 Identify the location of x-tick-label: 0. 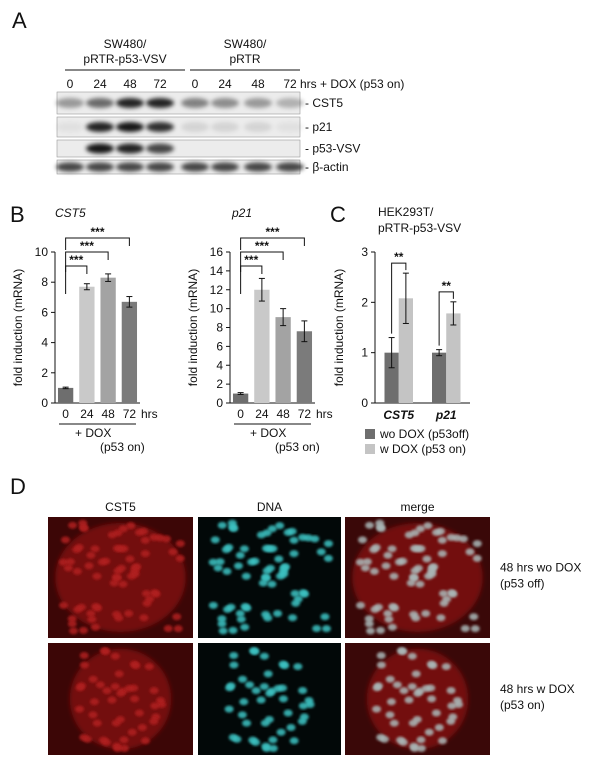
(65, 414).